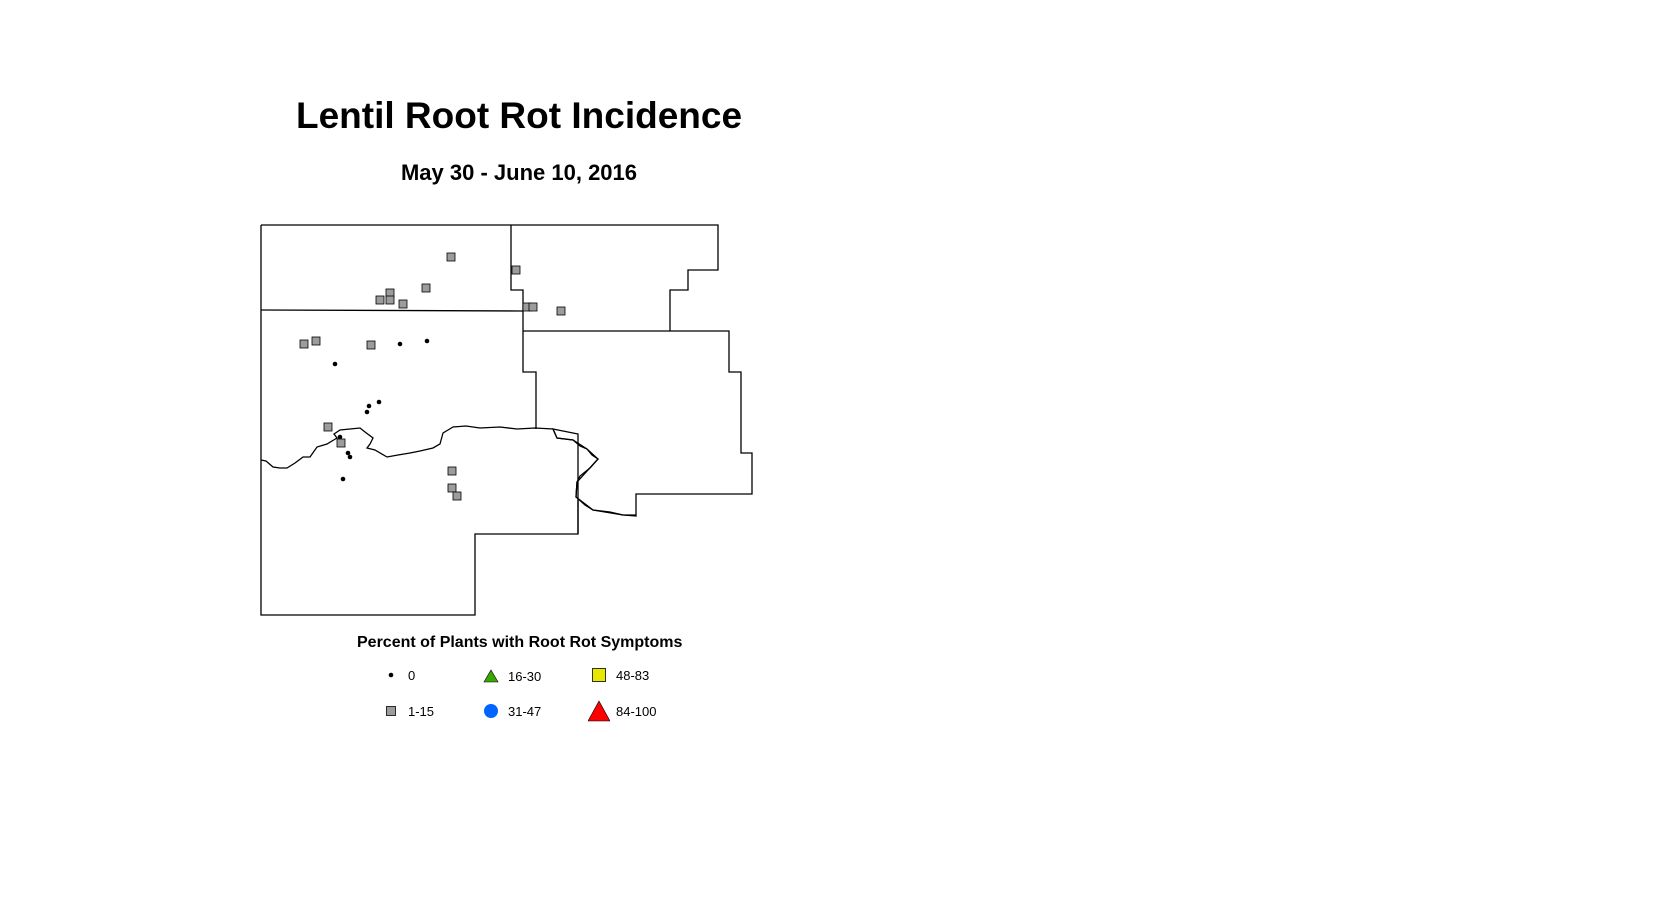  Describe the element at coordinates (421, 711) in the screenshot. I see `legend-label: 1-15` at that location.